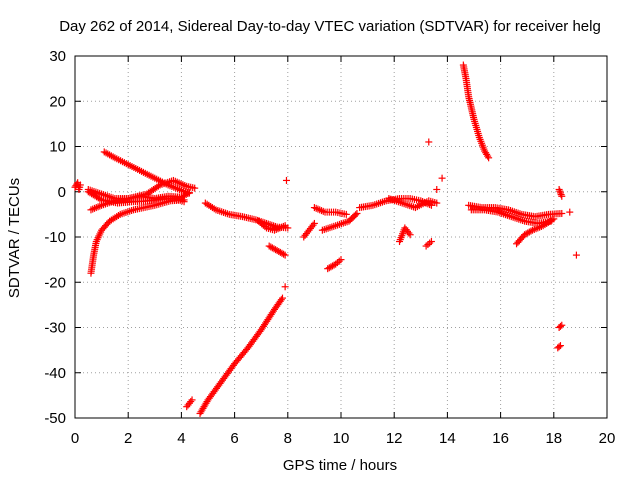 Image resolution: width=640 pixels, height=480 pixels. I want to click on y-tick-label: -10, so click(55, 237).